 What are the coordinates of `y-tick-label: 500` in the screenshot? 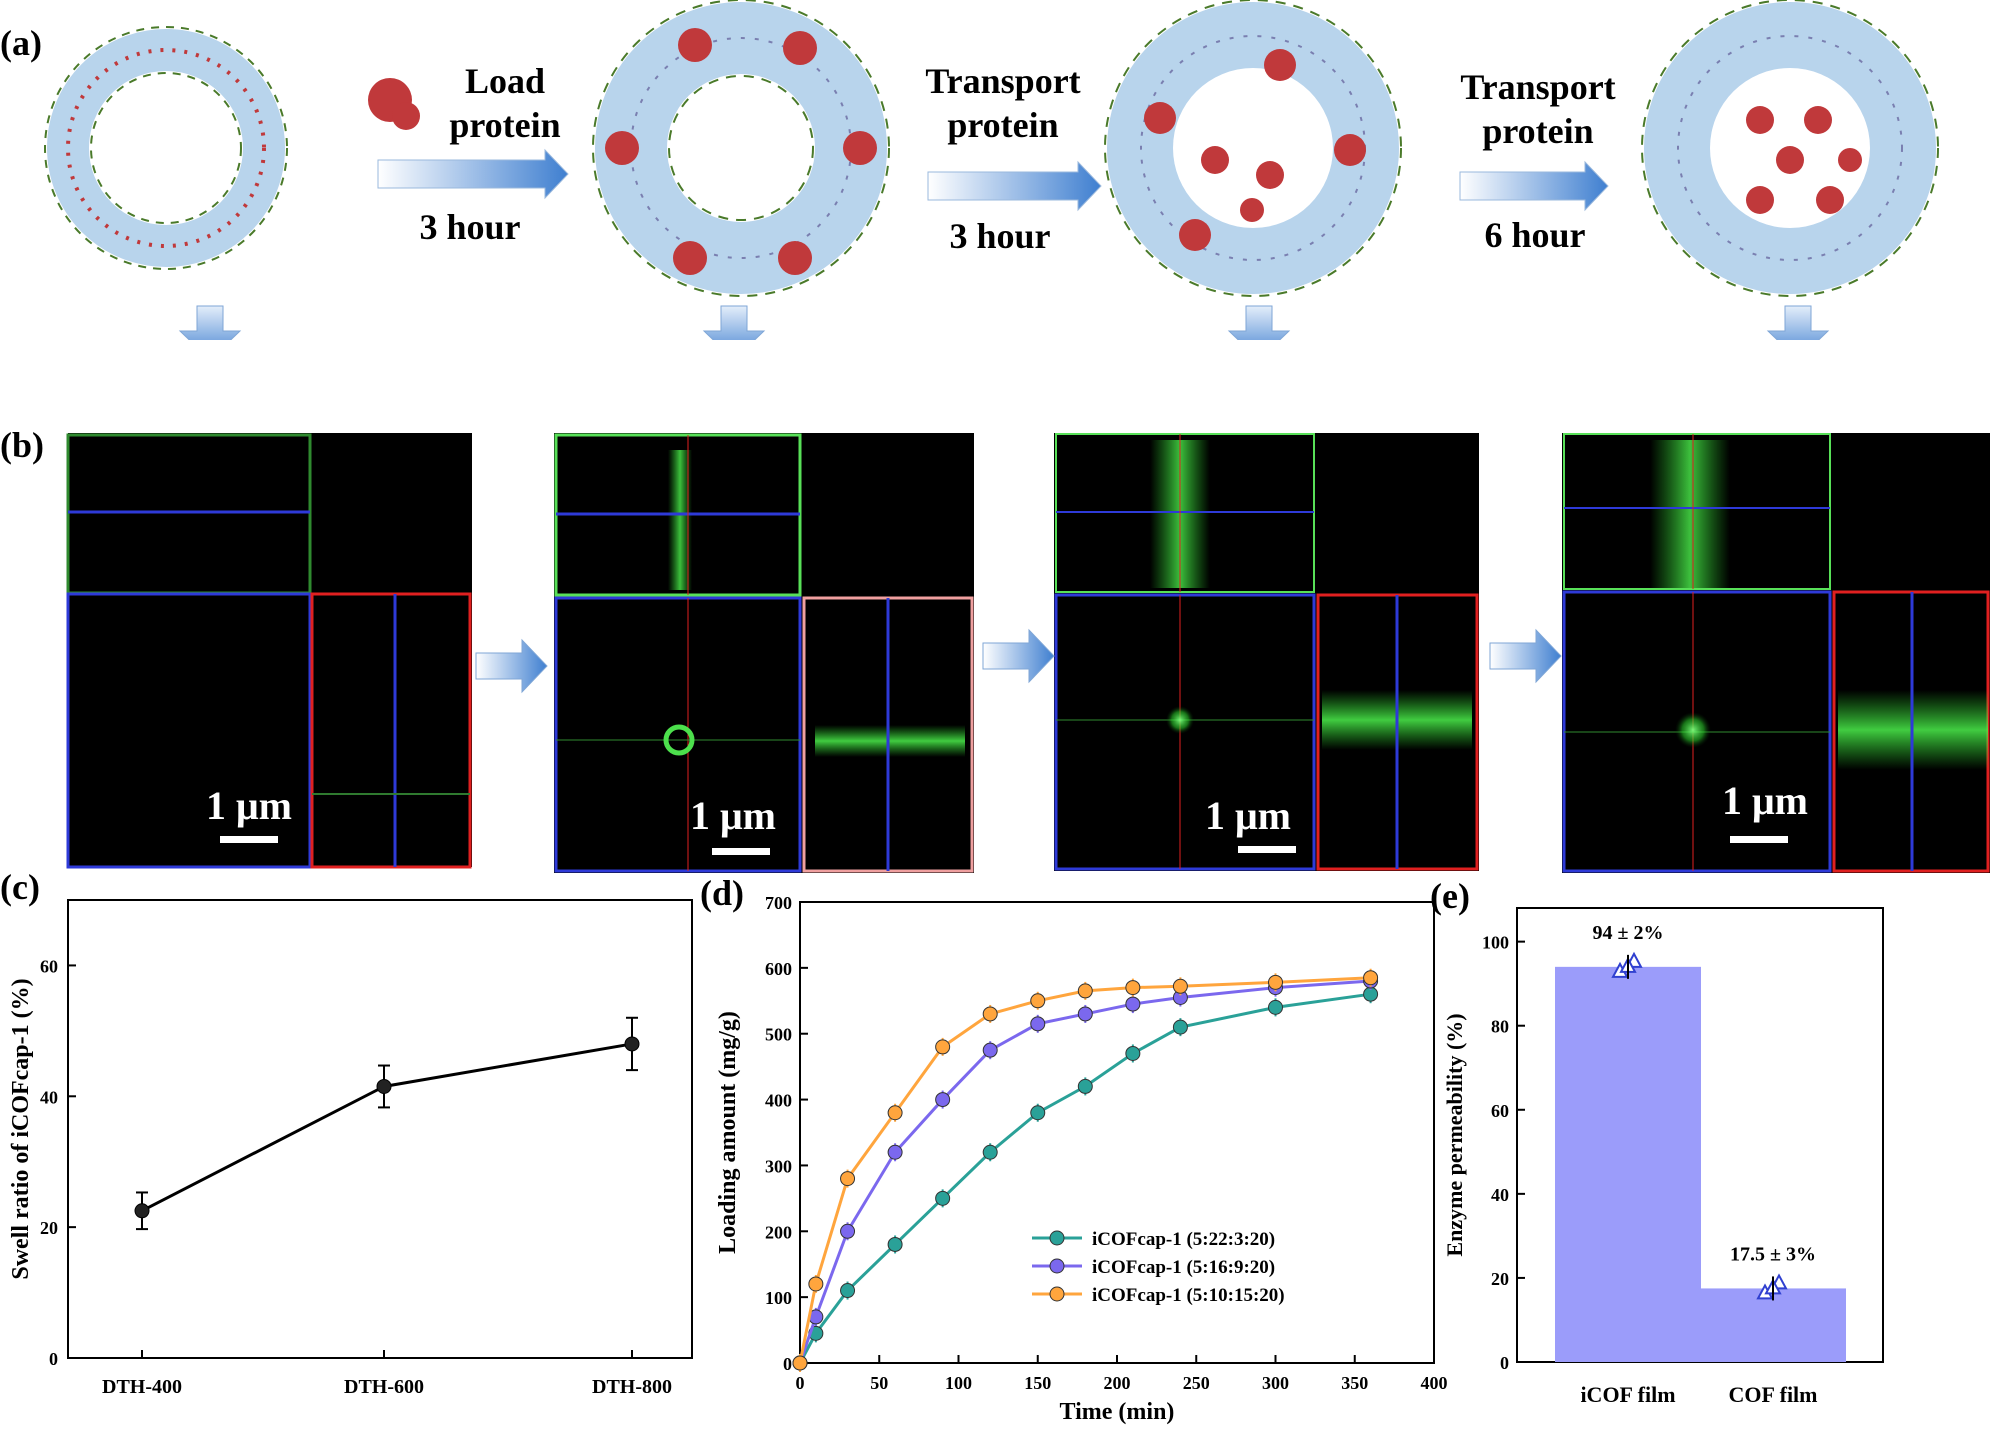 It's located at (778, 1035).